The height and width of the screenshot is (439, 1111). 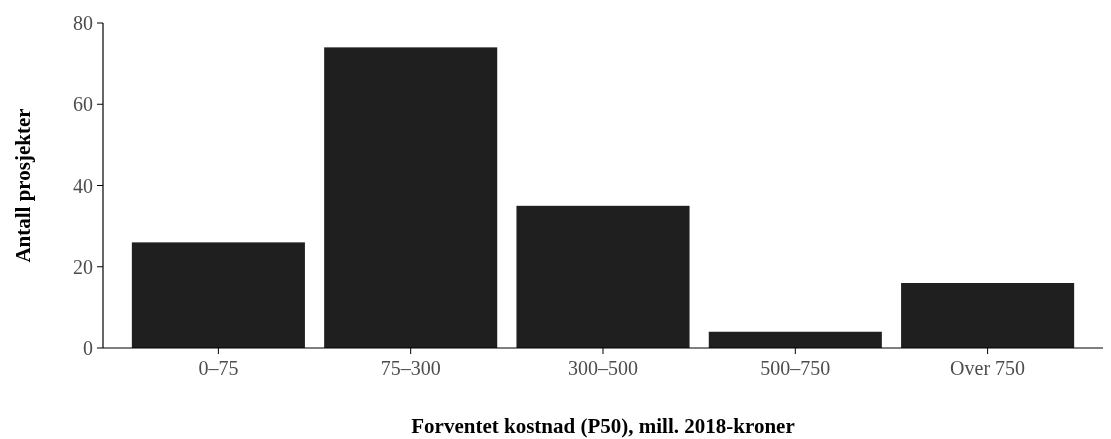 What do you see at coordinates (603, 426) in the screenshot?
I see `x-axis-title: Forventet kostnad (P50), mill. 2018-kroner` at bounding box center [603, 426].